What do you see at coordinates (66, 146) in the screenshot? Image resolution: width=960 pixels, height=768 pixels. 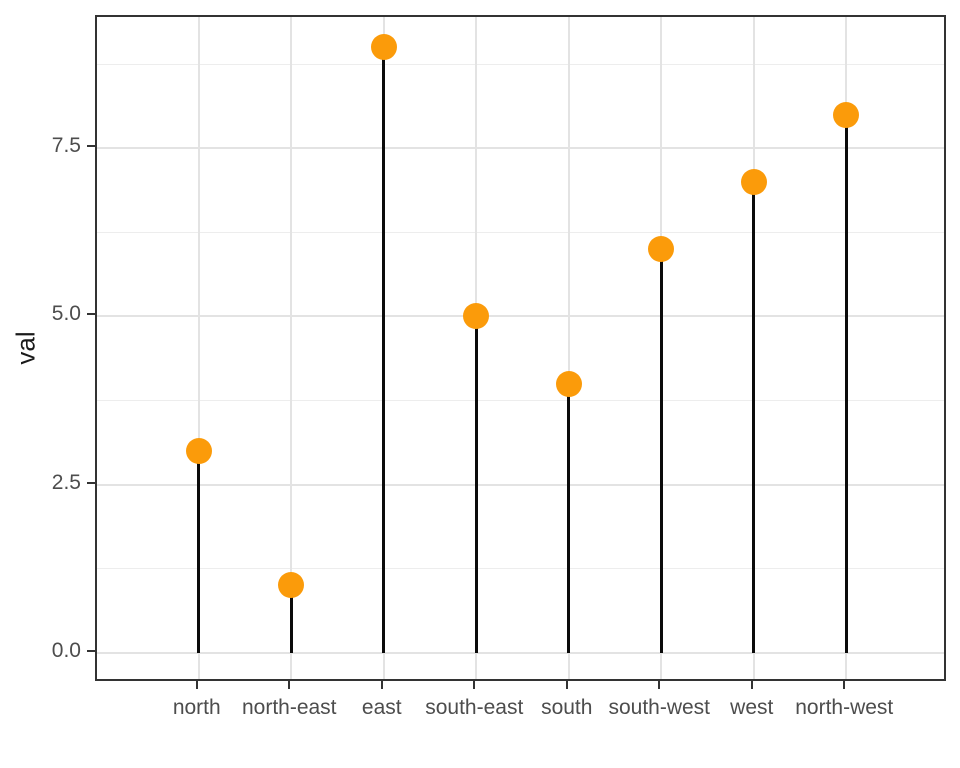 I see `y-axis-tick-label: 7.5` at bounding box center [66, 146].